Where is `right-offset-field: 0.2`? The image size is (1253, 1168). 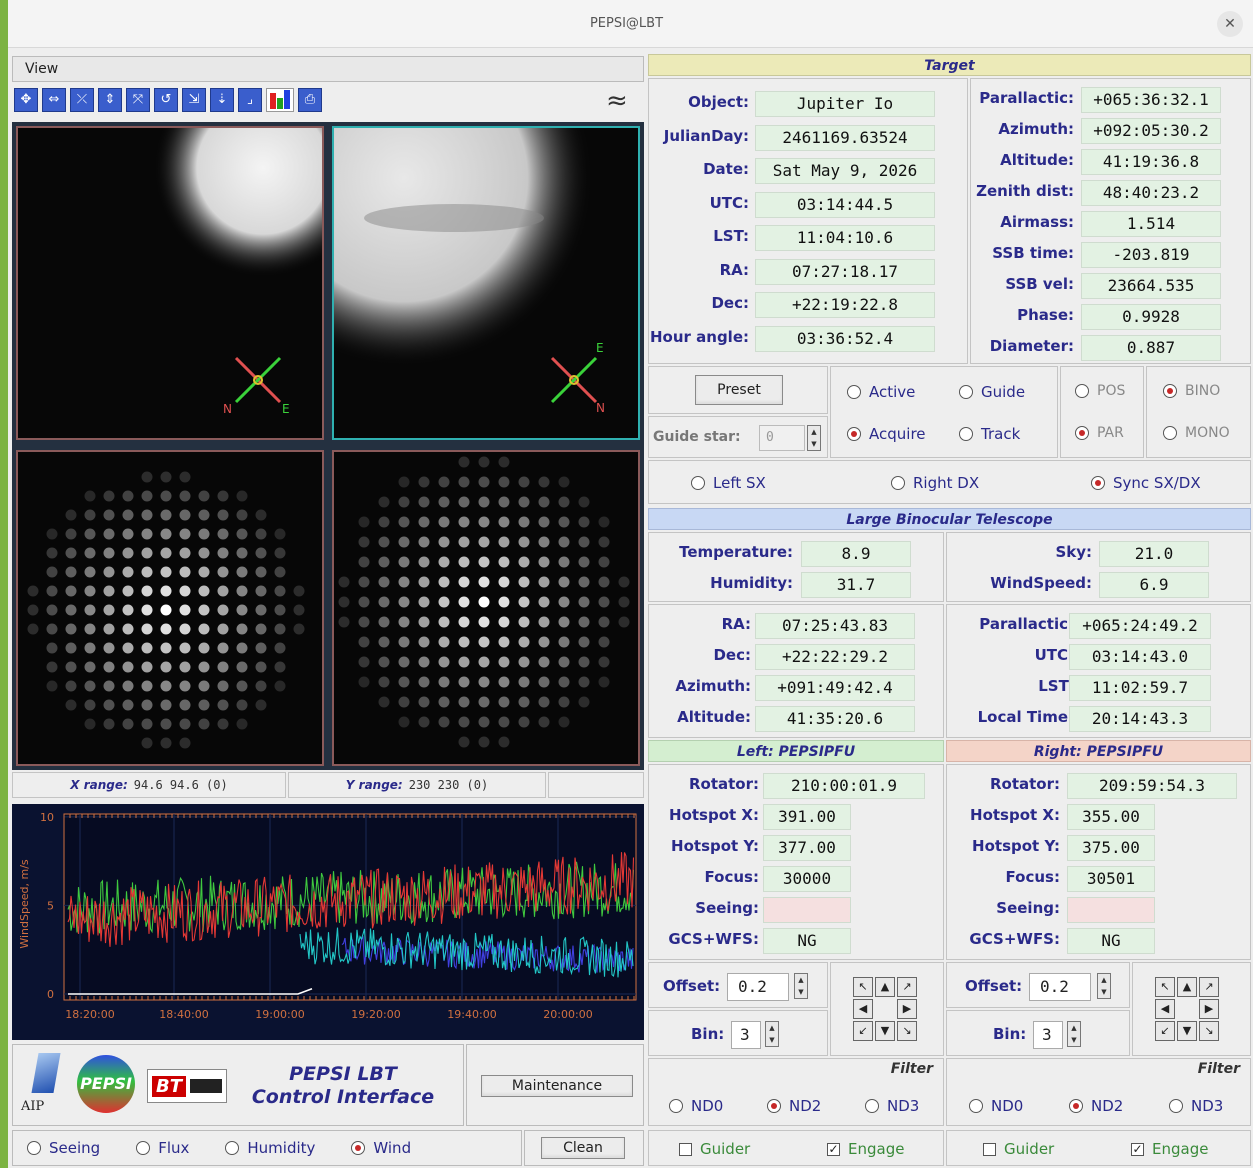
right-offset-field: 0.2 is located at coordinates (1060, 987).